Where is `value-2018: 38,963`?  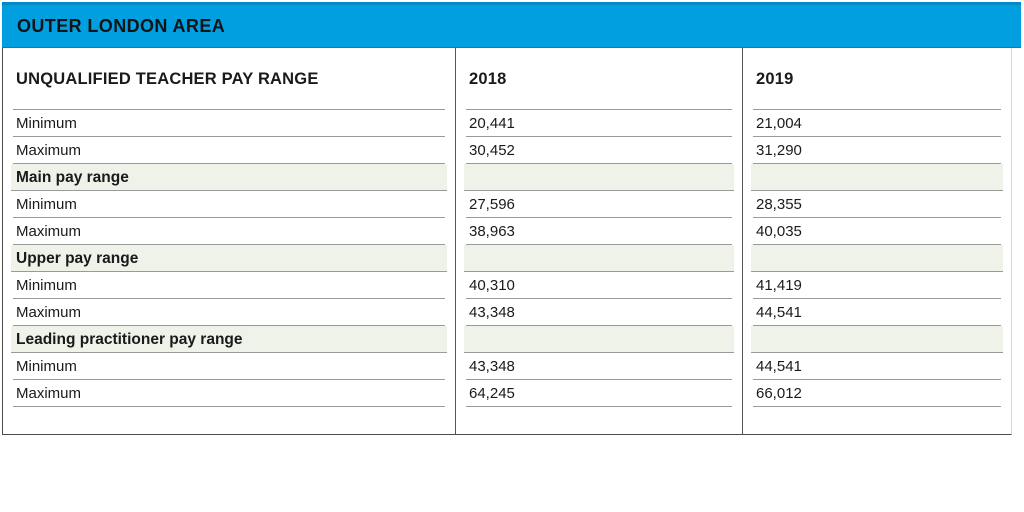
value-2018: 38,963 is located at coordinates (492, 231).